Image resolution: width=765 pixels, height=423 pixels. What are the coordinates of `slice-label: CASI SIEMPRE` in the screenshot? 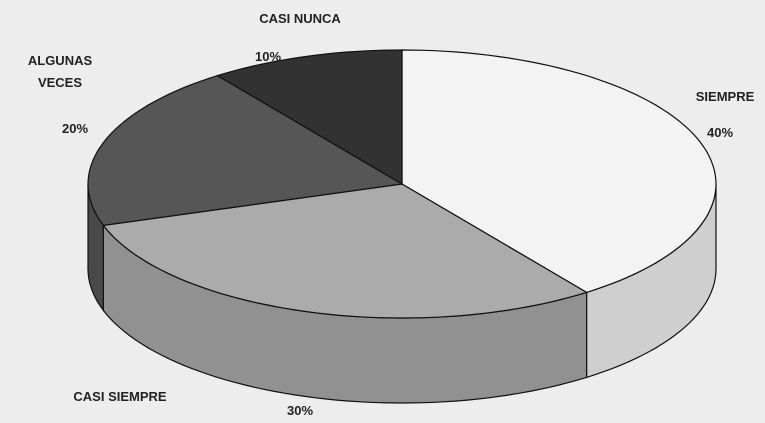 It's located at (120, 396).